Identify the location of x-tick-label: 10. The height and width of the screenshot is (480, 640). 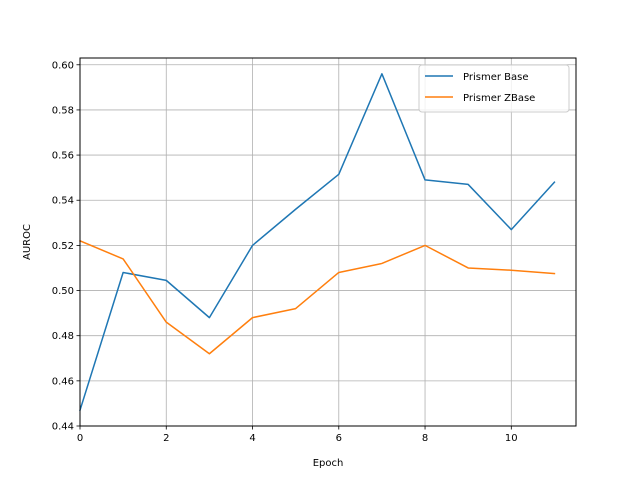
(511, 438).